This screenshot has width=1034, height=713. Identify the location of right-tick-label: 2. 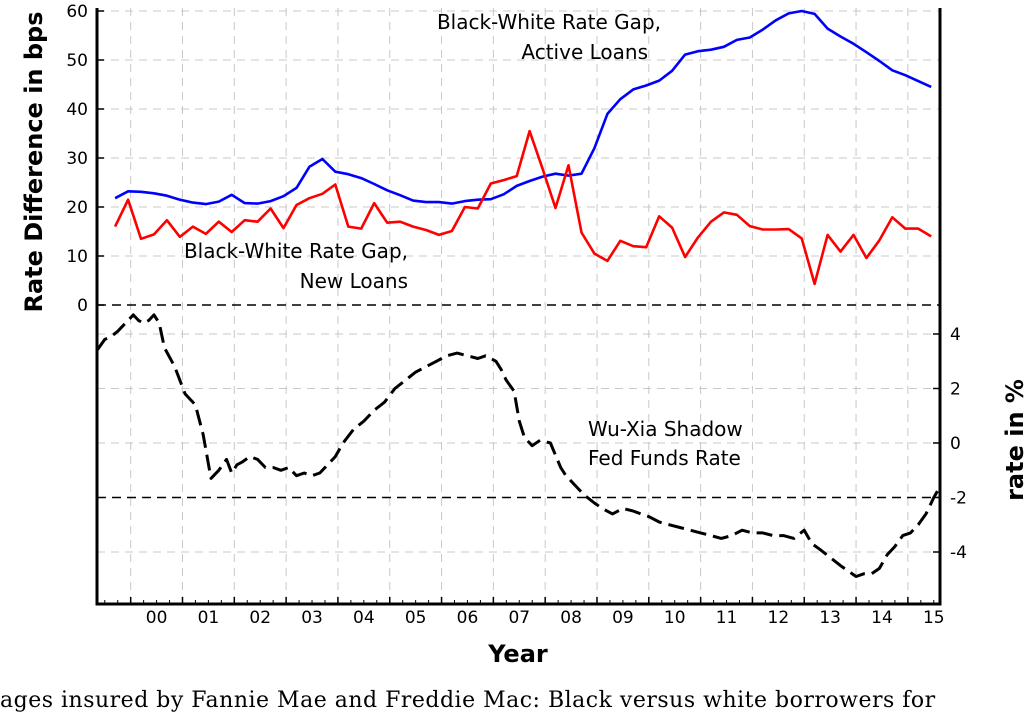
(955, 390).